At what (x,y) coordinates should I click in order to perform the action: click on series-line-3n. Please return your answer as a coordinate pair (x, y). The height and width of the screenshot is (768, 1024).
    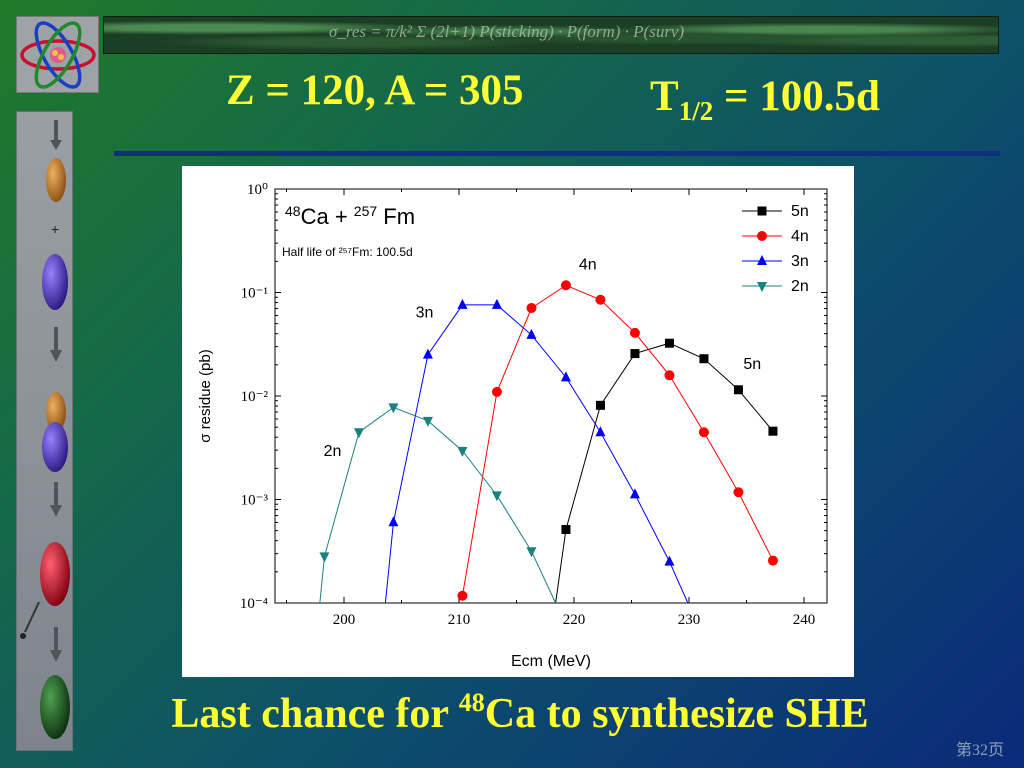
    Looking at the image, I should click on (536, 453).